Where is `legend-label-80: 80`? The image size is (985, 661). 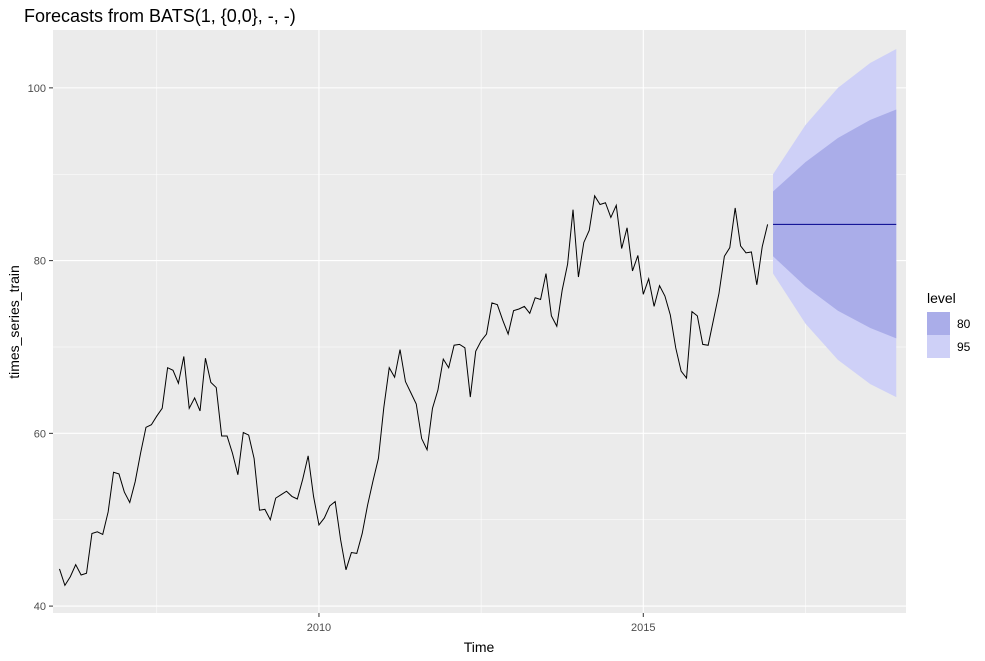
legend-label-80: 80 is located at coordinates (964, 324).